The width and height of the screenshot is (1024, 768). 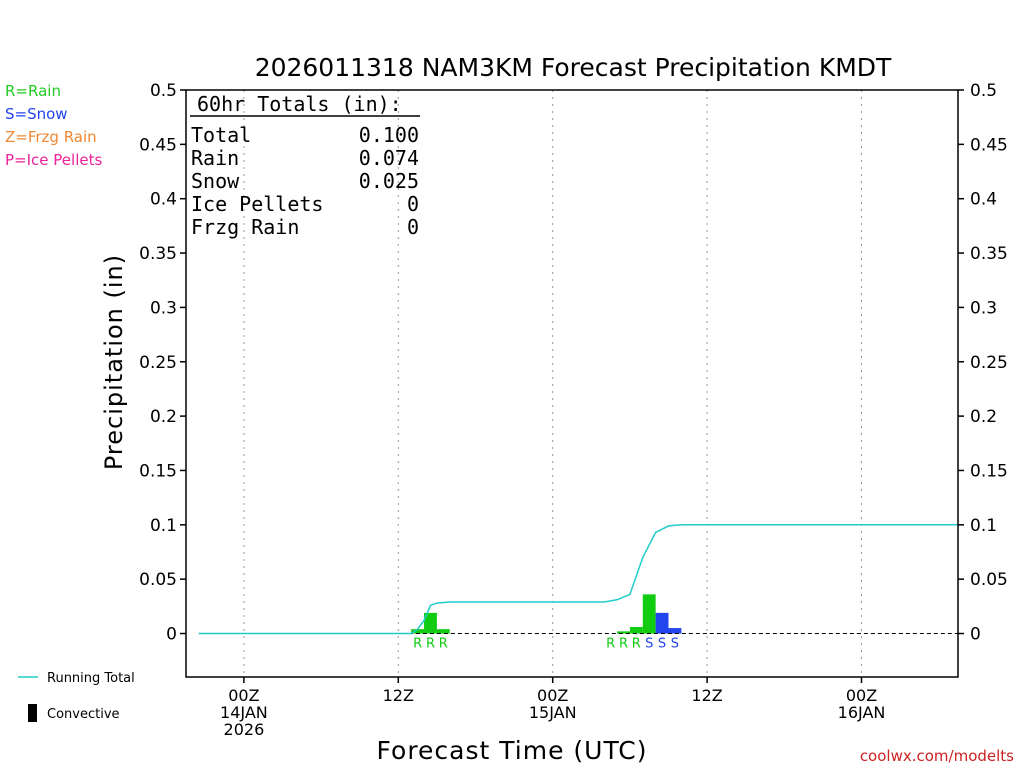 What do you see at coordinates (158, 254) in the screenshot?
I see `y-tick-label-left-7: 0.35` at bounding box center [158, 254].